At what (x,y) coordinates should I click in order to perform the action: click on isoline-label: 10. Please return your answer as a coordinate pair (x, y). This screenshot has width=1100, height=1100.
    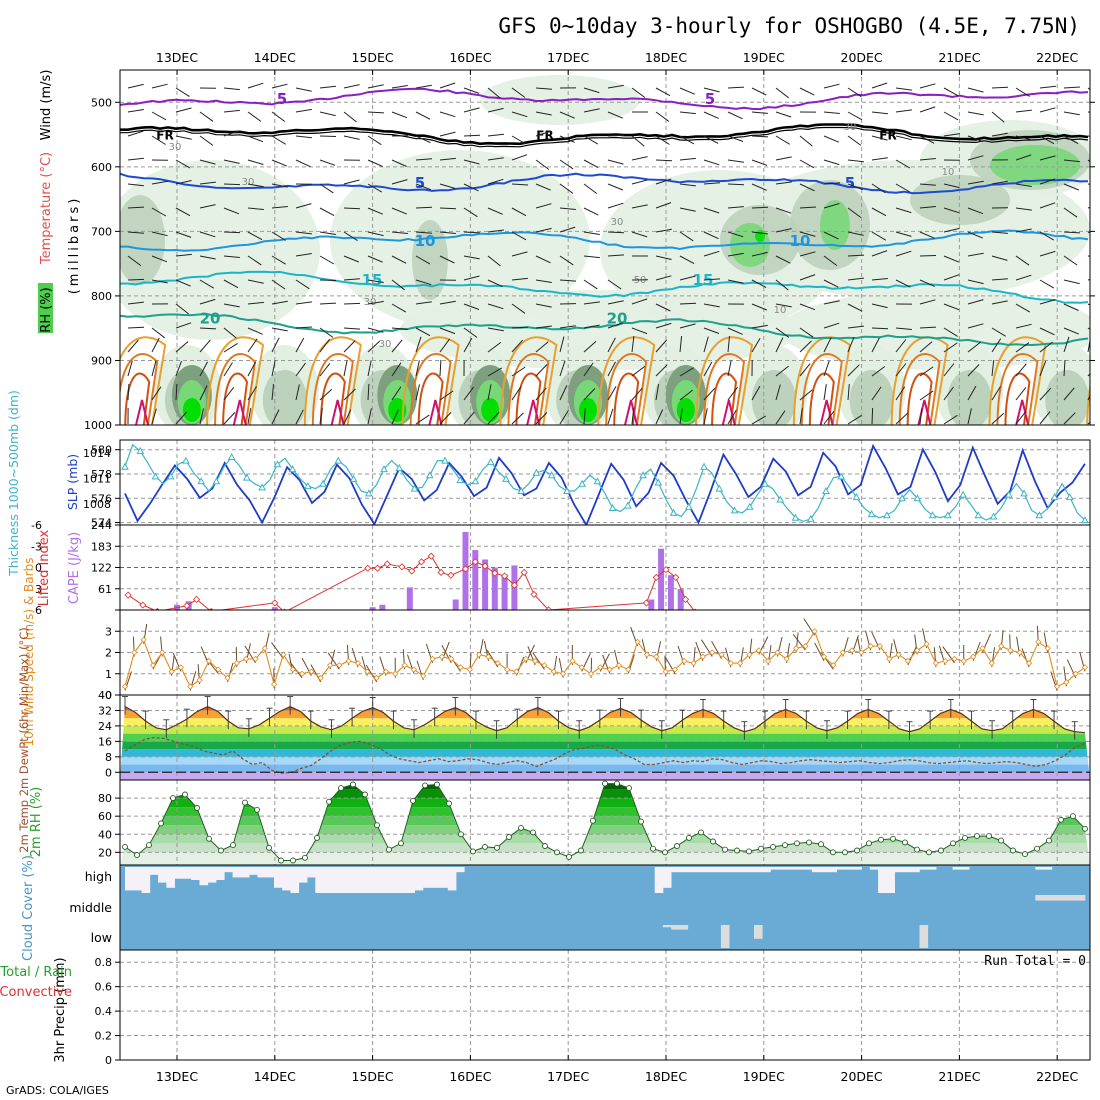
    Looking at the image, I should click on (800, 241).